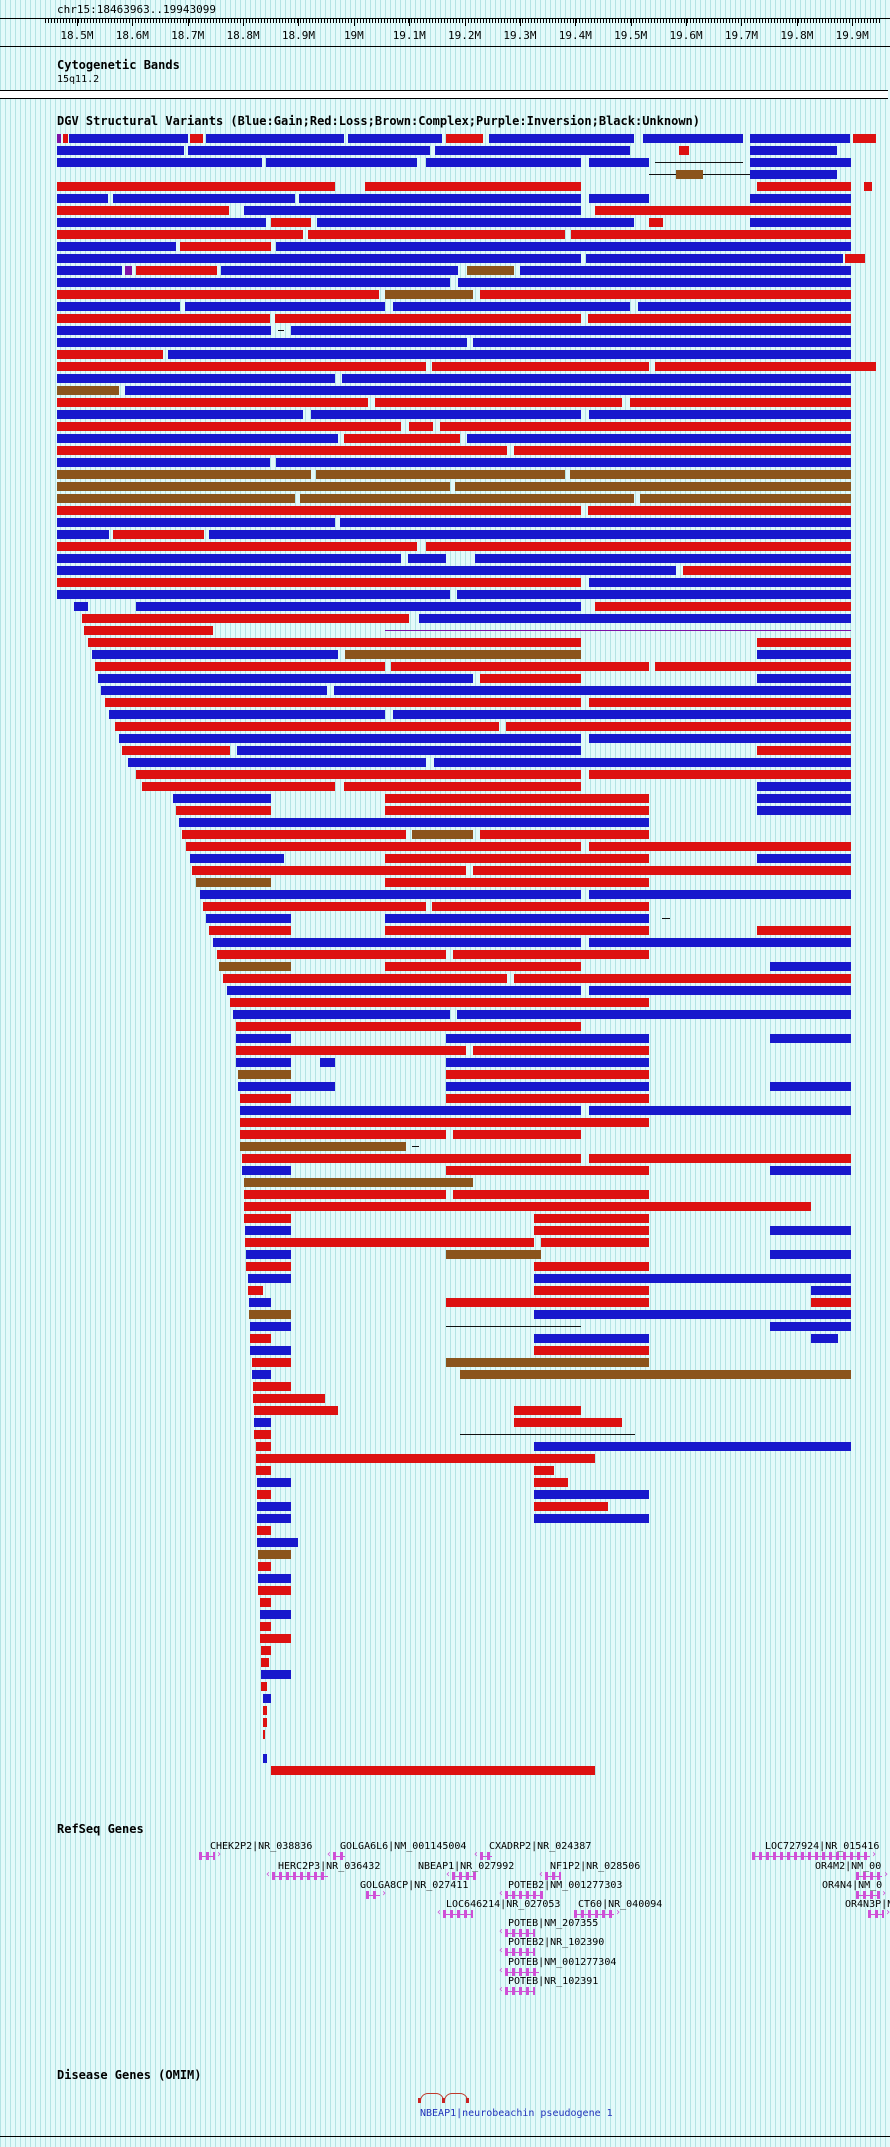  I want to click on gene-label: NBEAP1|NR_027992, so click(466, 1866).